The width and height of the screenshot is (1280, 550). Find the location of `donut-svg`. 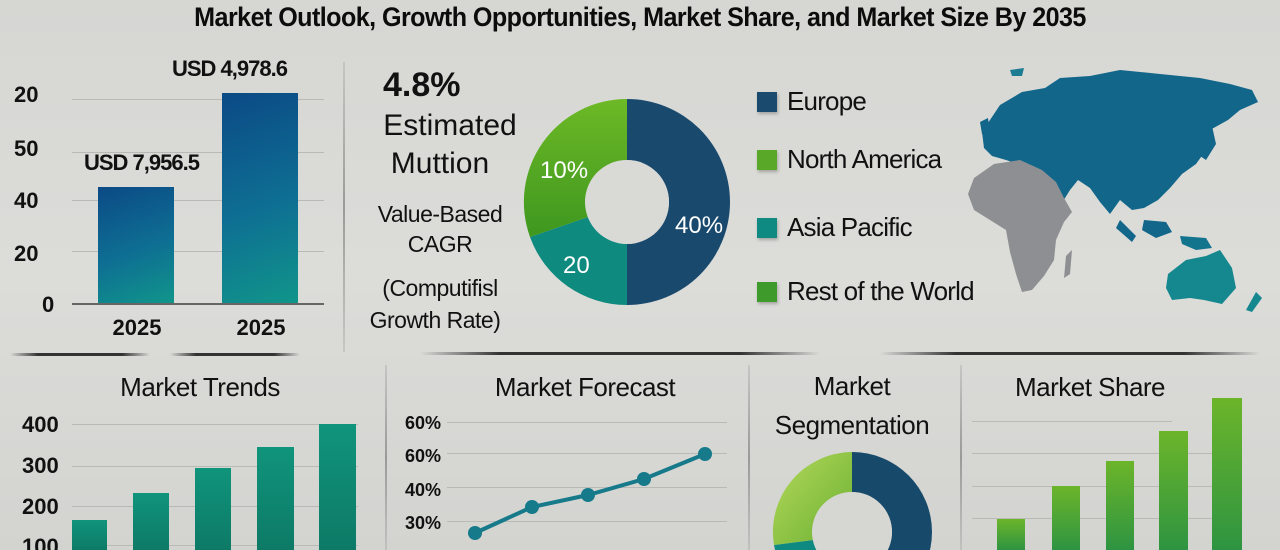

donut-svg is located at coordinates (626, 202).